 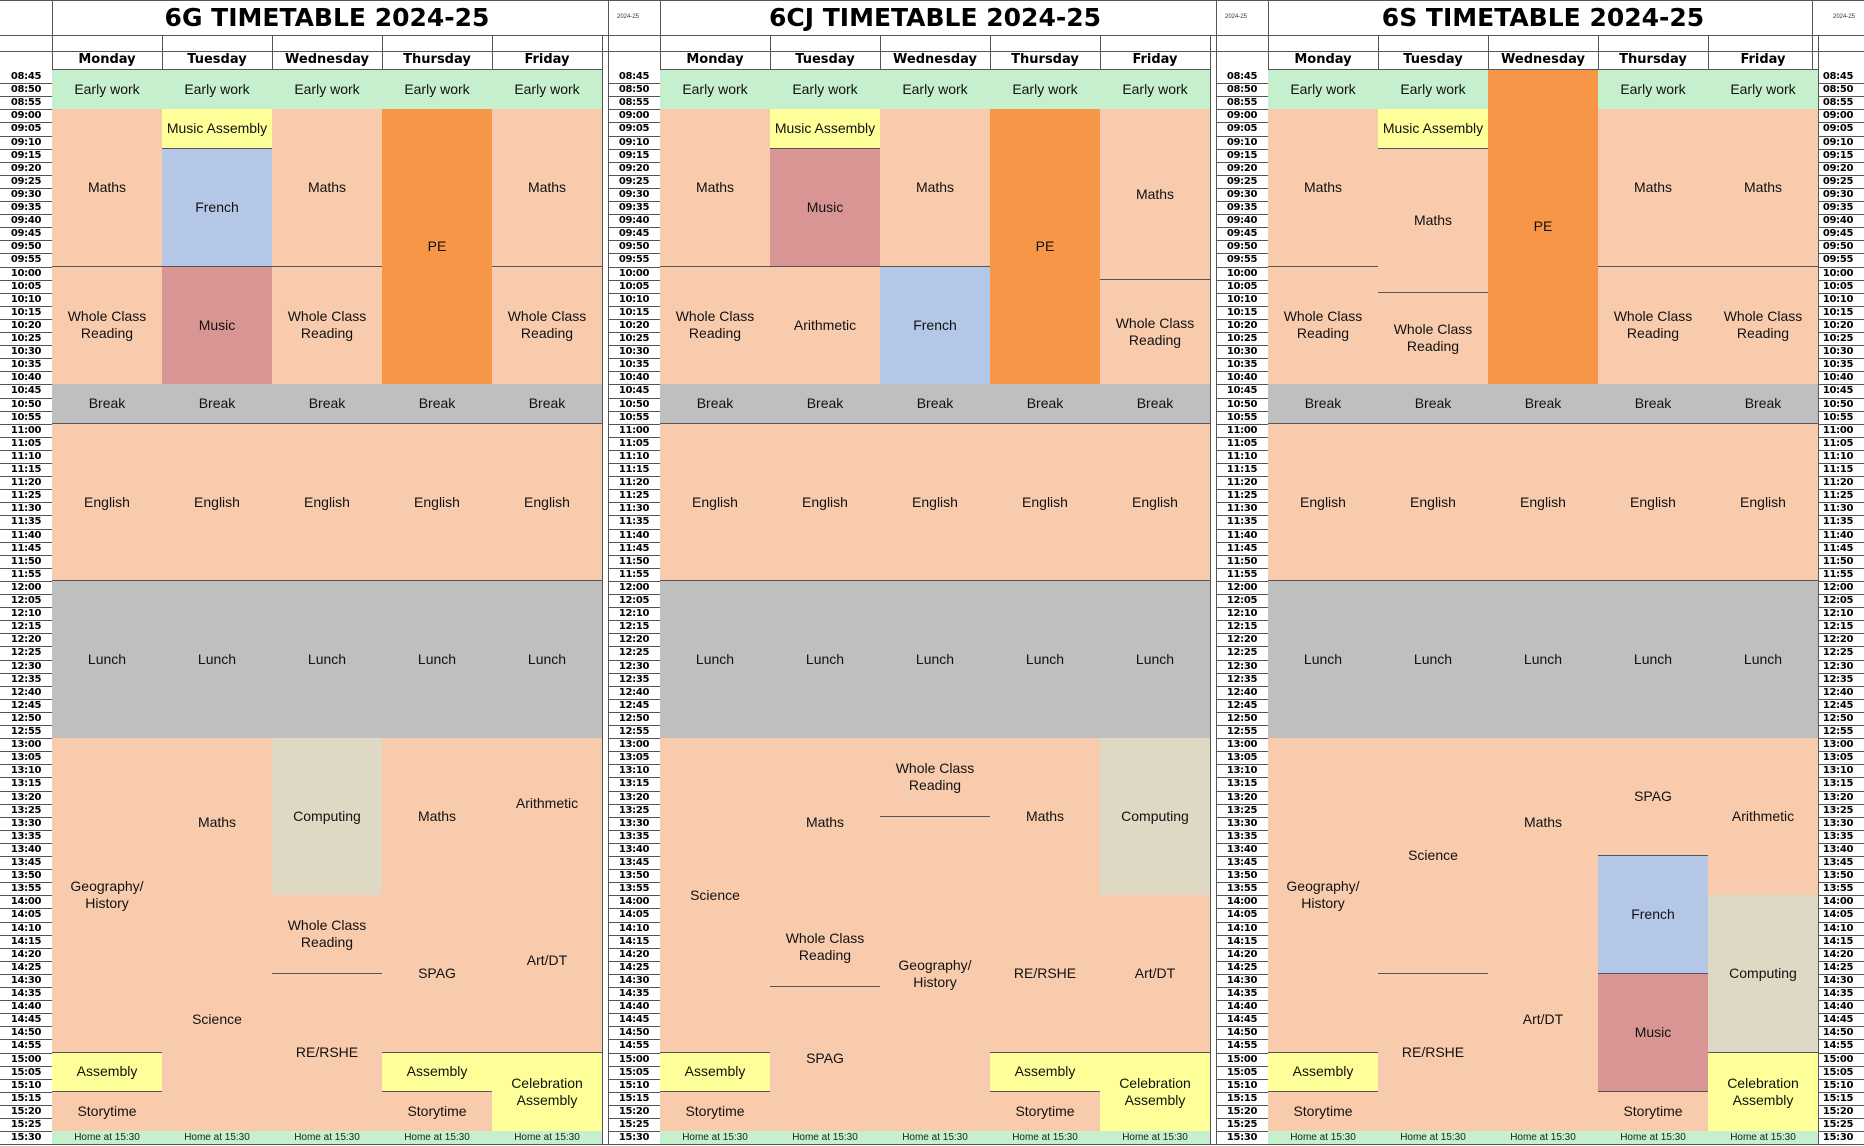 What do you see at coordinates (825, 1059) in the screenshot?
I see `lesson-cell-spag: SPAG` at bounding box center [825, 1059].